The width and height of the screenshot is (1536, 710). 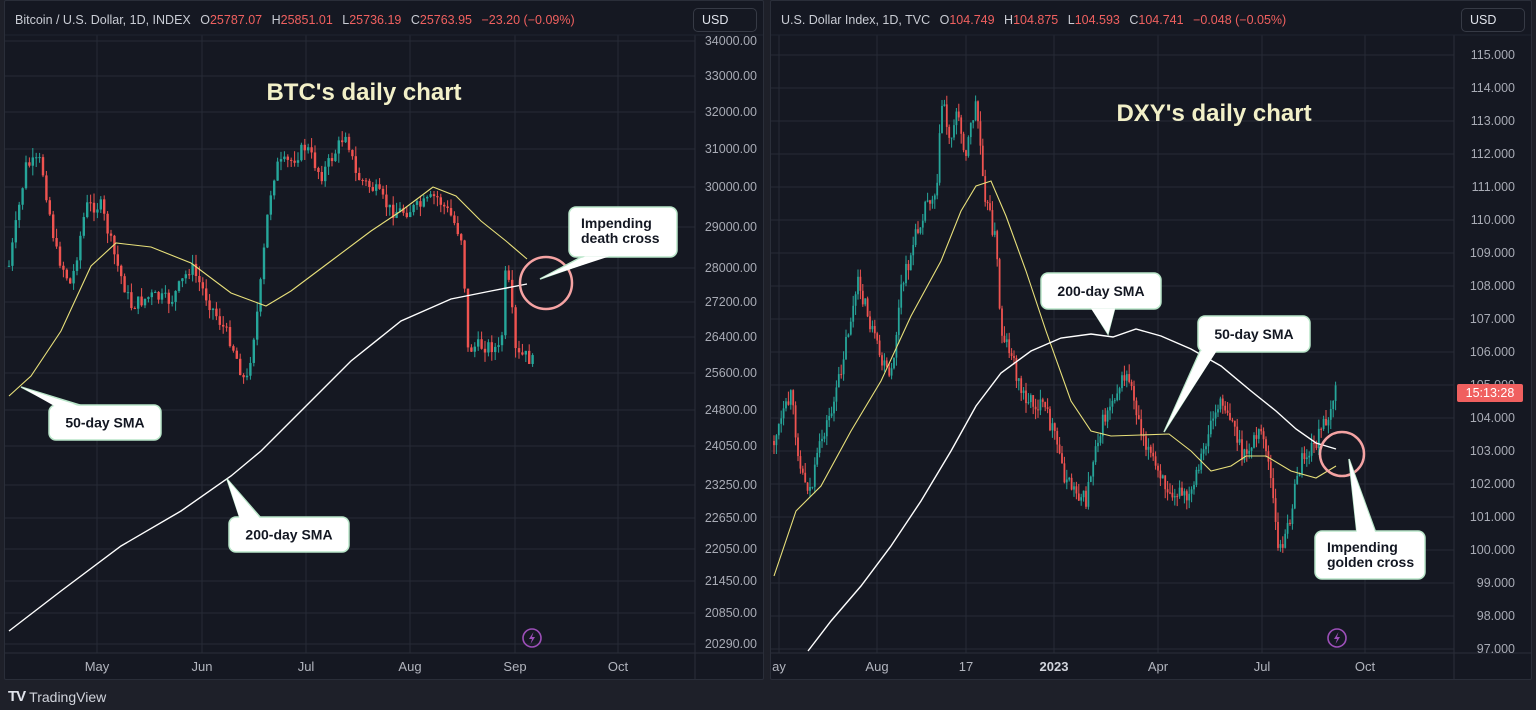 I want to click on death-cross-circle, so click(x=546, y=283).